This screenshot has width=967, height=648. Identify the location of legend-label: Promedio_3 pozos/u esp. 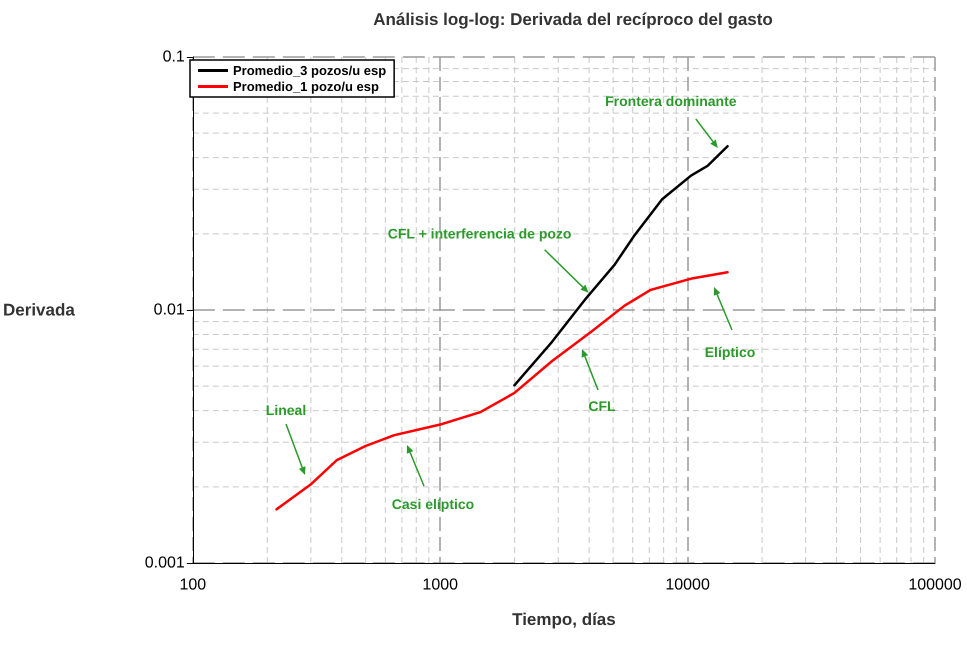
(309, 70).